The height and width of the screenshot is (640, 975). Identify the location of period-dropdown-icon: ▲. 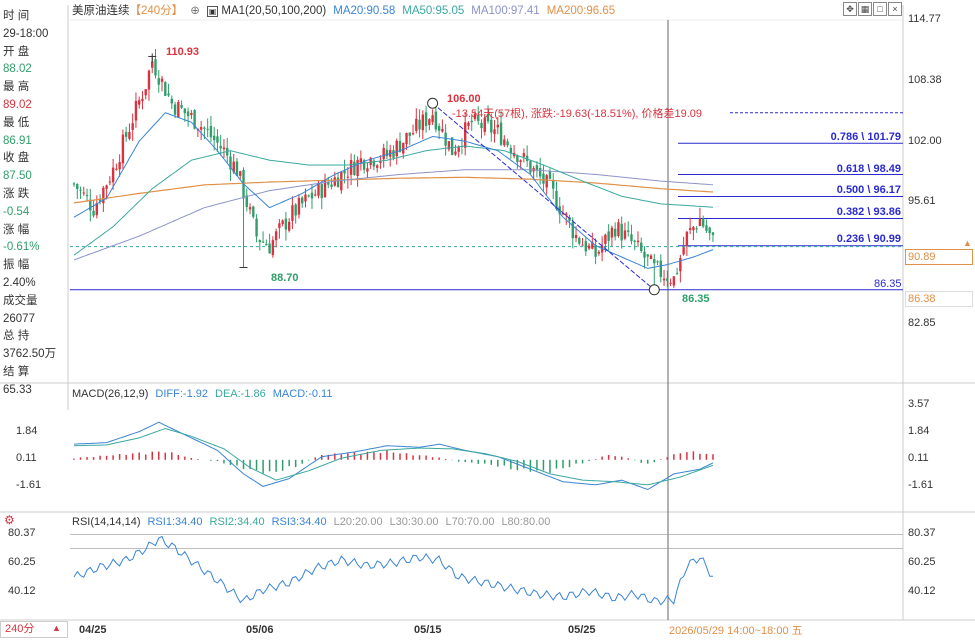
(56, 628).